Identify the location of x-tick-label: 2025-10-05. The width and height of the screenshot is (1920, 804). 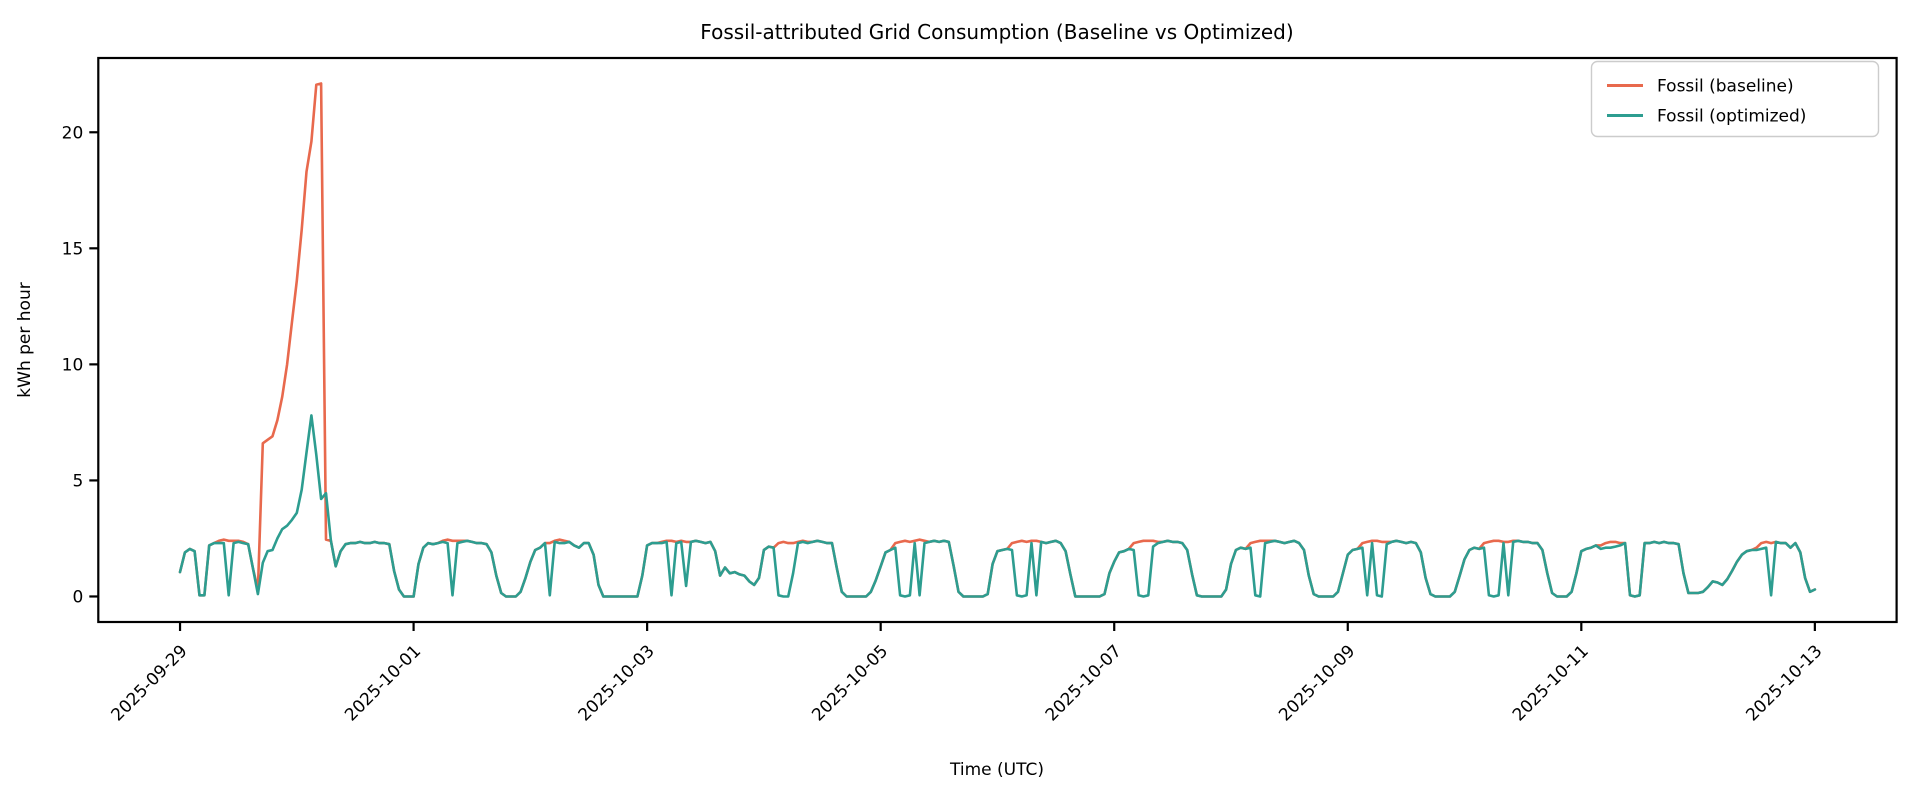
(850, 683).